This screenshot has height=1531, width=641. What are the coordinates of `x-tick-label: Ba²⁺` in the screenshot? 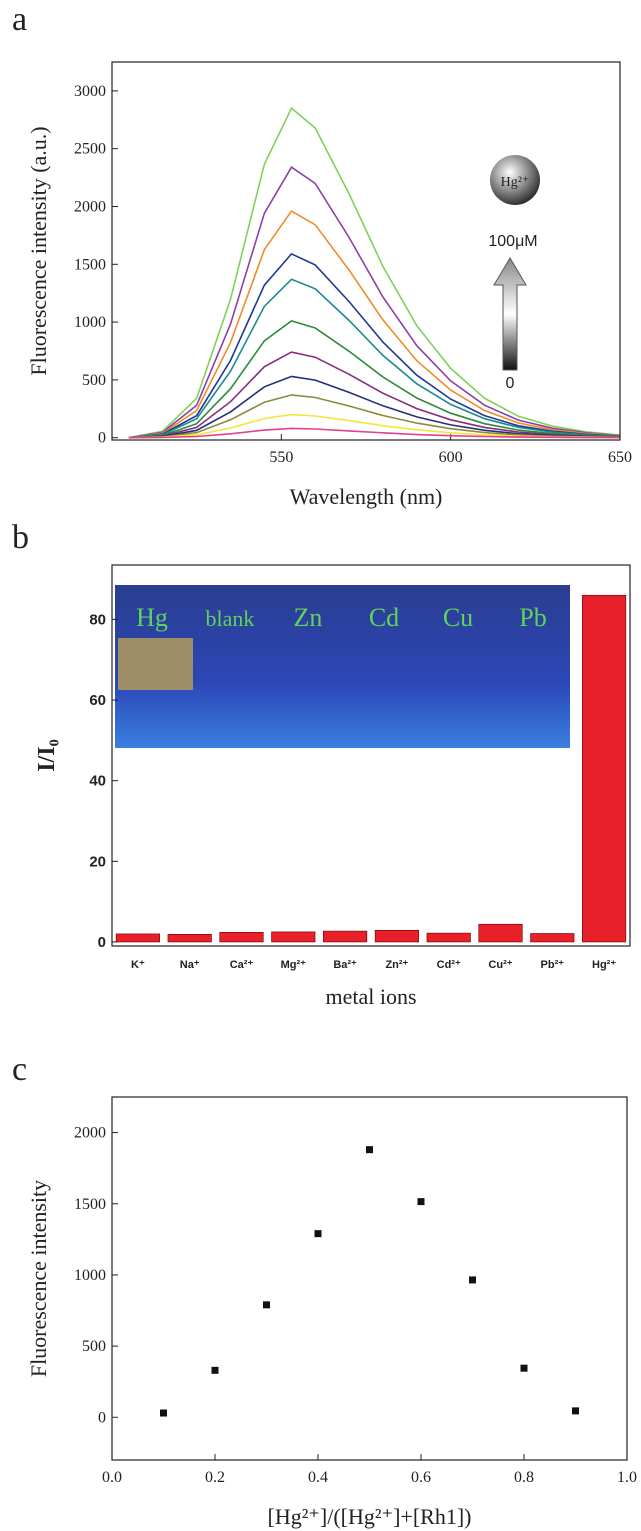 It's located at (345, 965).